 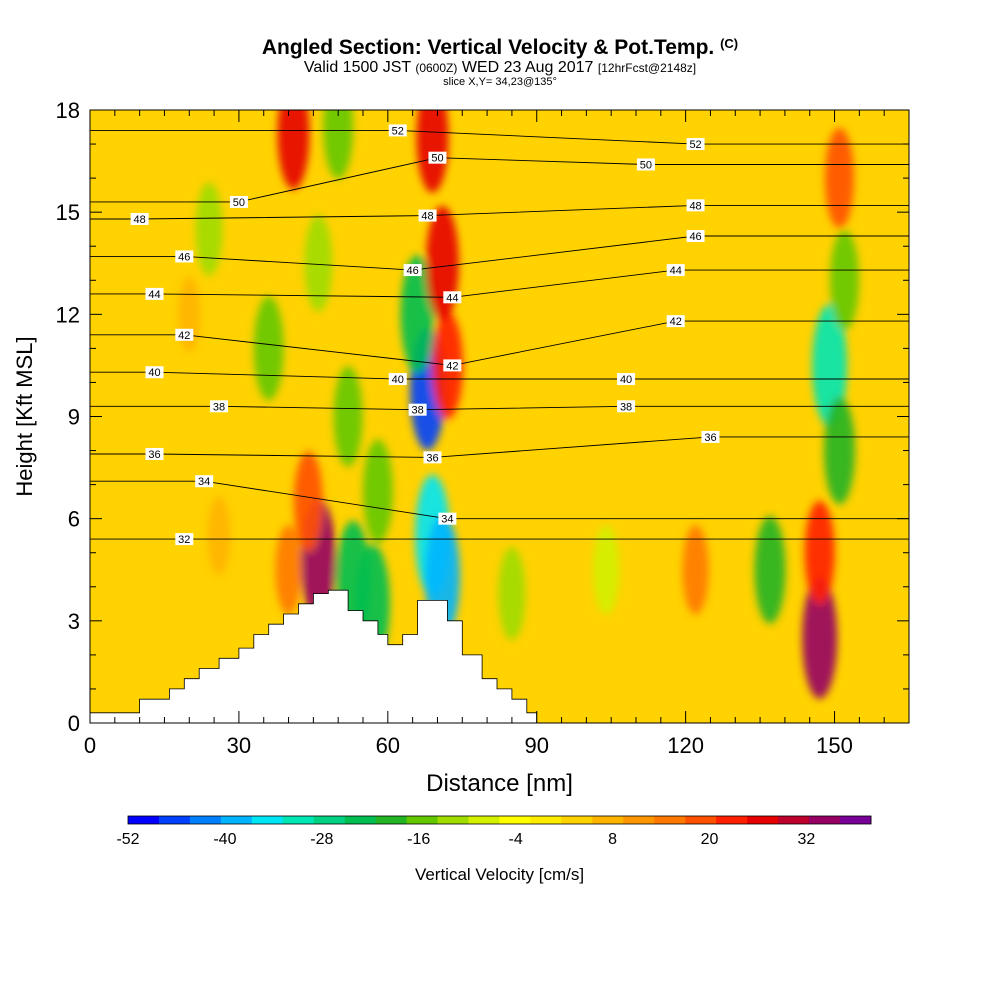 What do you see at coordinates (834, 745) in the screenshot?
I see `x-tick-label: 150` at bounding box center [834, 745].